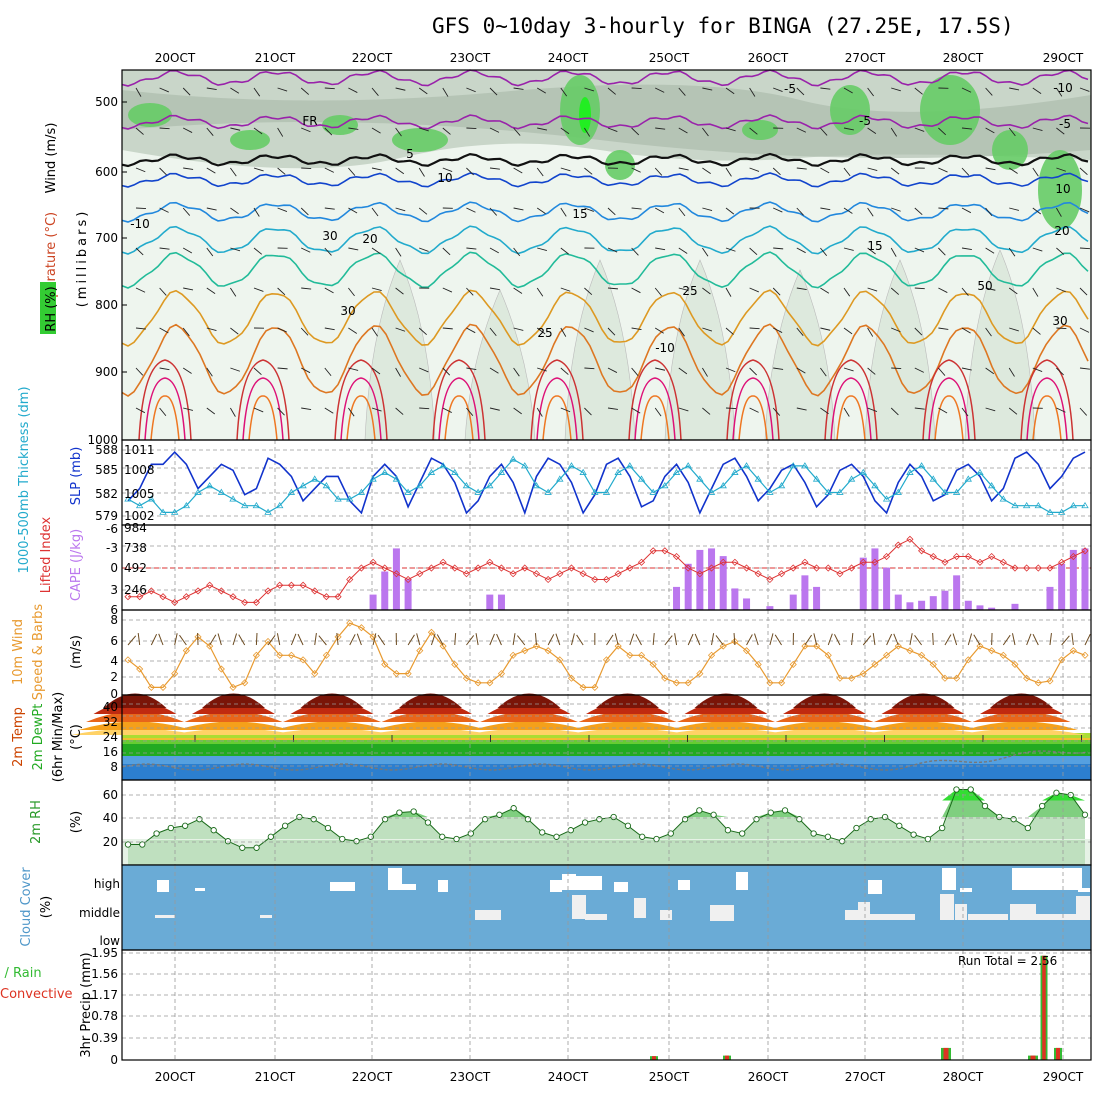 This screenshot has width=1100, height=1100. I want to click on isotherm-label: 15, so click(874, 246).